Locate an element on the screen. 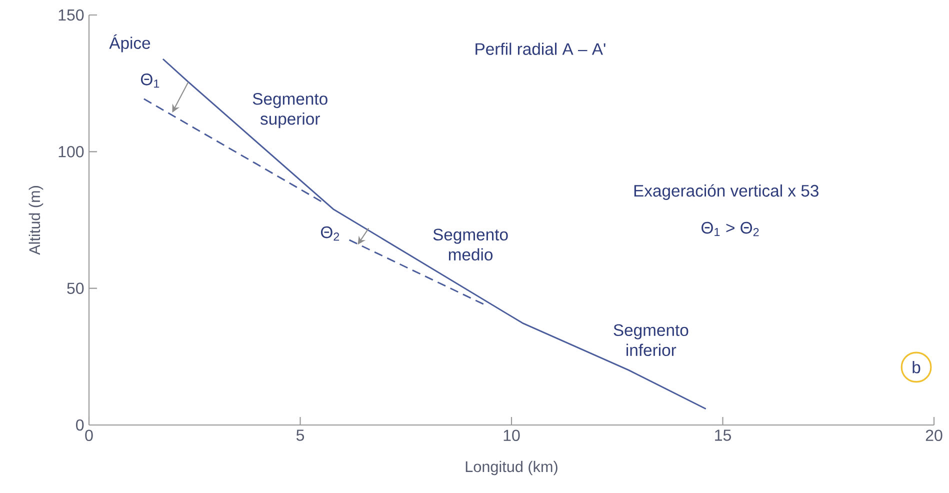 The height and width of the screenshot is (493, 949). annotation: Segmento inferior is located at coordinates (651, 340).